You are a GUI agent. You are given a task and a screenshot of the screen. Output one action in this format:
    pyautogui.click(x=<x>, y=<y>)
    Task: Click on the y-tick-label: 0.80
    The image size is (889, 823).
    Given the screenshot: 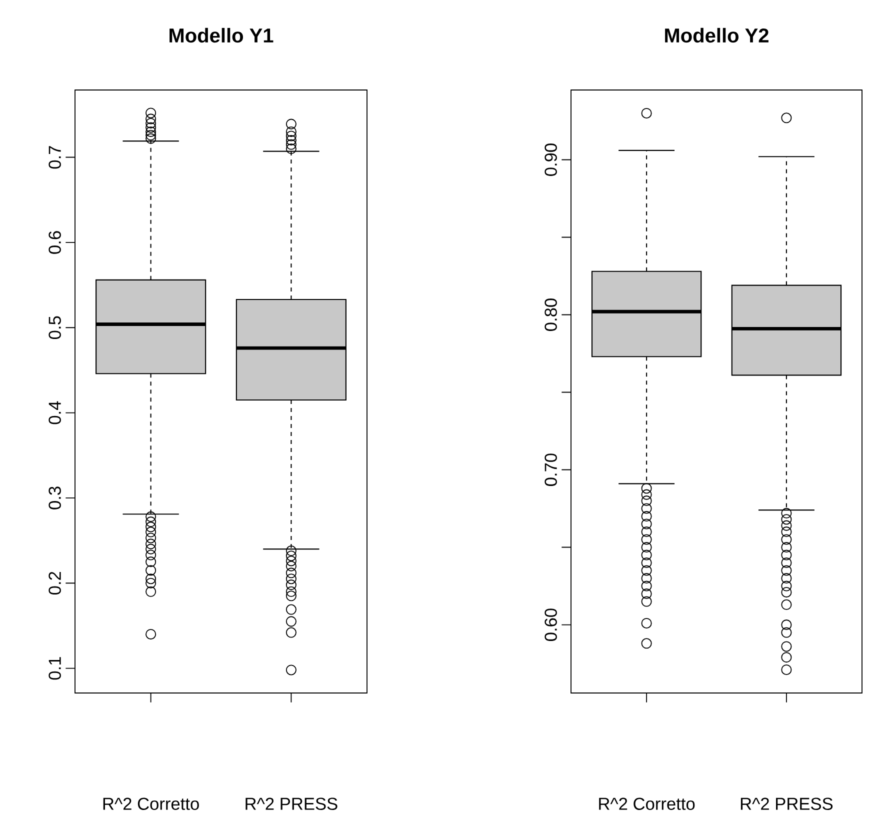 What is the action you would take?
    pyautogui.click(x=550, y=314)
    